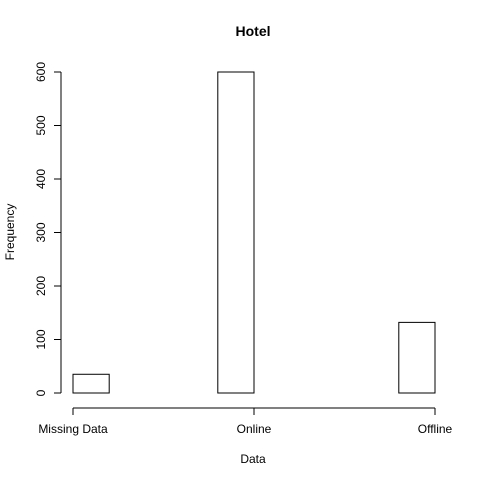 The height and width of the screenshot is (480, 480). Describe the element at coordinates (236, 232) in the screenshot. I see `bar-online` at that location.